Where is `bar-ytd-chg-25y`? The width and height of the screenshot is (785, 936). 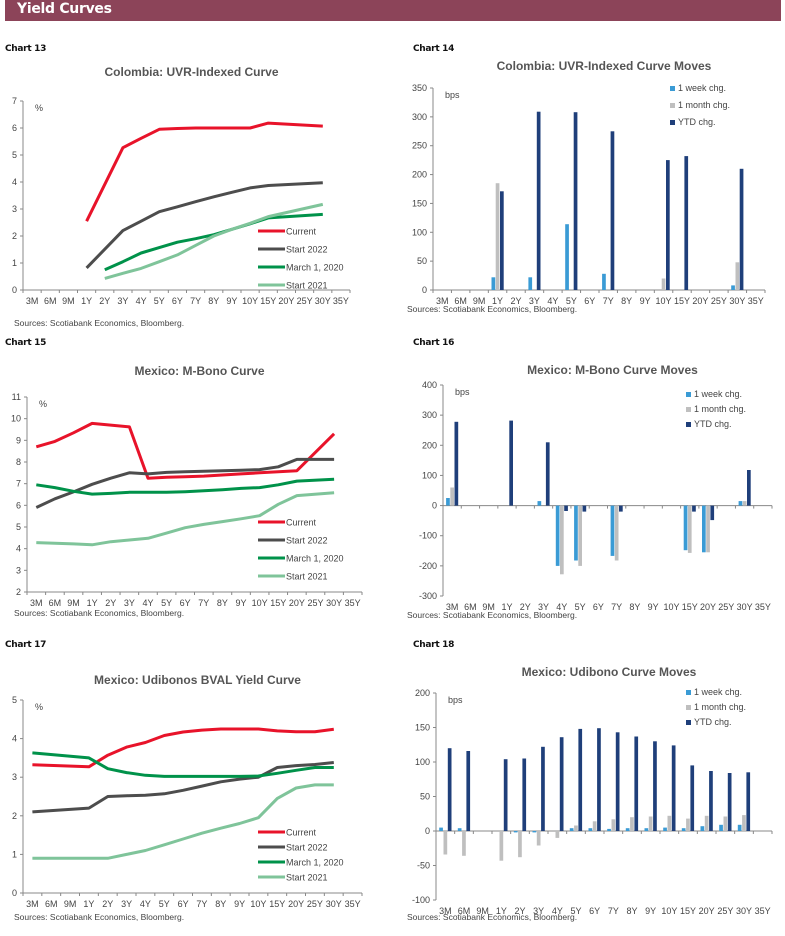 bar-ytd-chg-25y is located at coordinates (729, 802).